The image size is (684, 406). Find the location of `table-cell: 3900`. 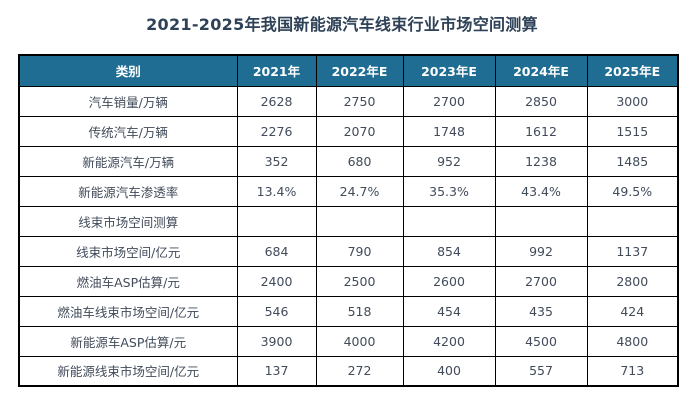

table-cell: 3900 is located at coordinates (276, 341).